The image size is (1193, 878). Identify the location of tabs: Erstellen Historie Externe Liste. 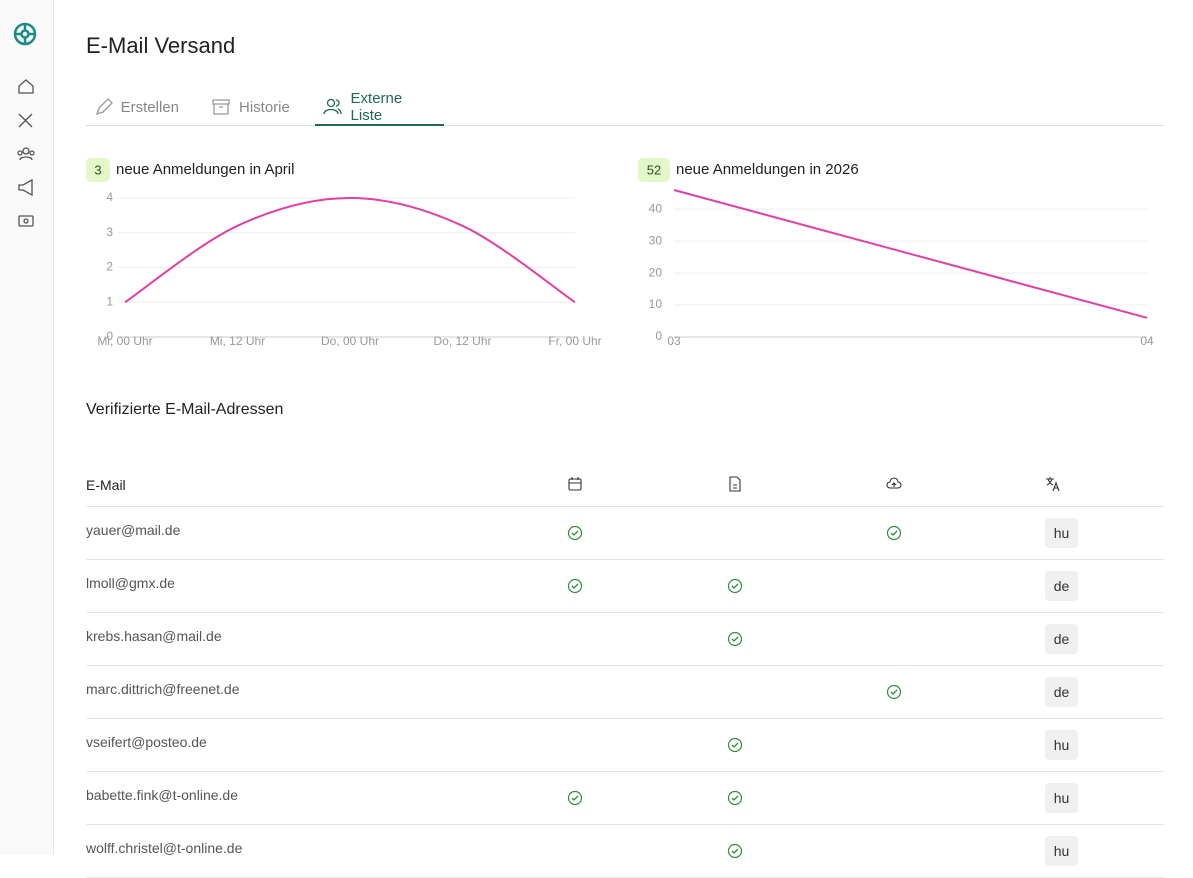
(625, 108).